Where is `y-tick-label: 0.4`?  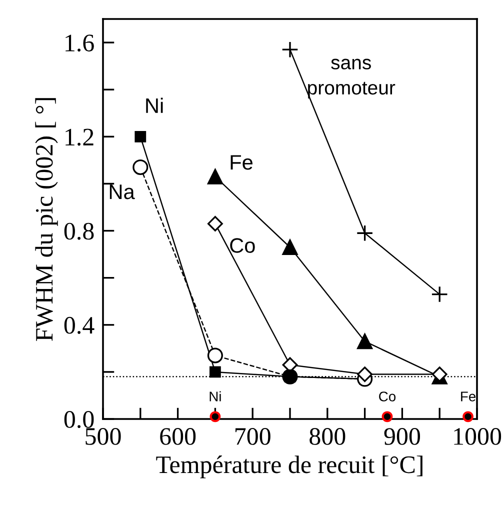 y-tick-label: 0.4 is located at coordinates (79, 325).